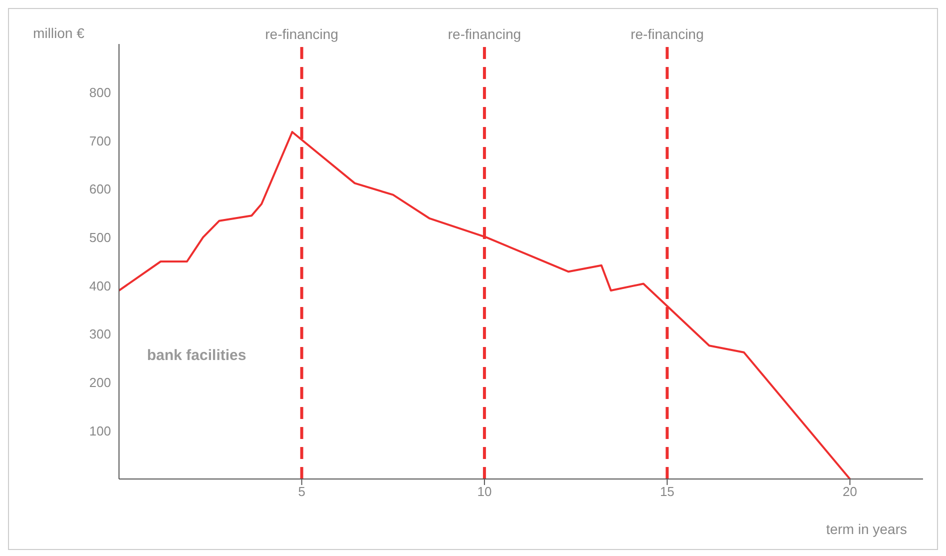  Describe the element at coordinates (302, 492) in the screenshot. I see `x-tick-label: 5` at that location.